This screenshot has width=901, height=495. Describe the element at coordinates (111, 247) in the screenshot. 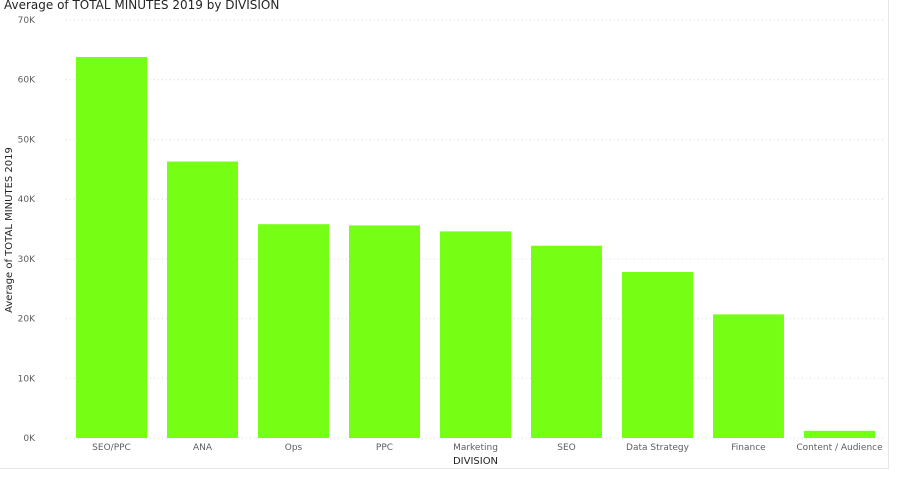

I see `bar-seo-ppc` at that location.